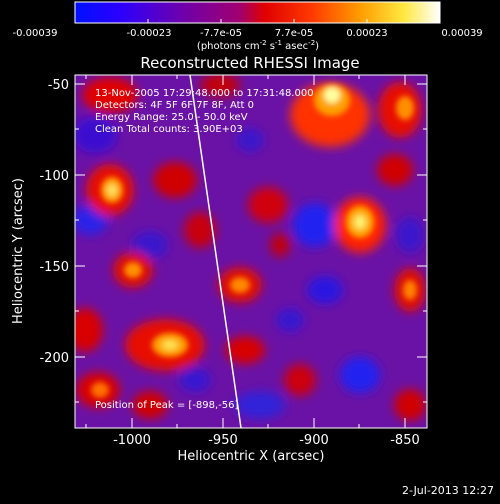  Describe the element at coordinates (249, 63) in the screenshot. I see `plot-title: Reconstructed RHESSI Image` at that location.